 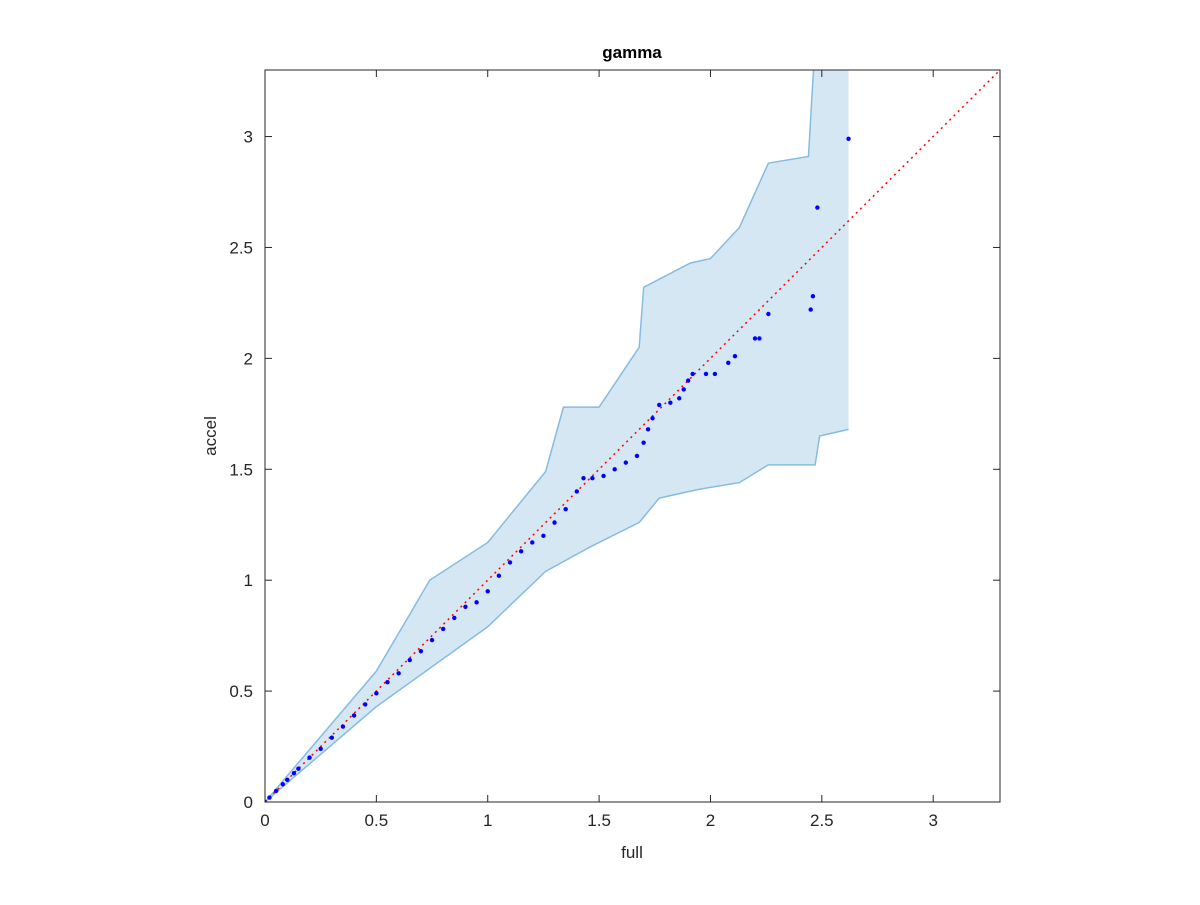 What do you see at coordinates (241, 469) in the screenshot?
I see `y-tick-label: 1.5` at bounding box center [241, 469].